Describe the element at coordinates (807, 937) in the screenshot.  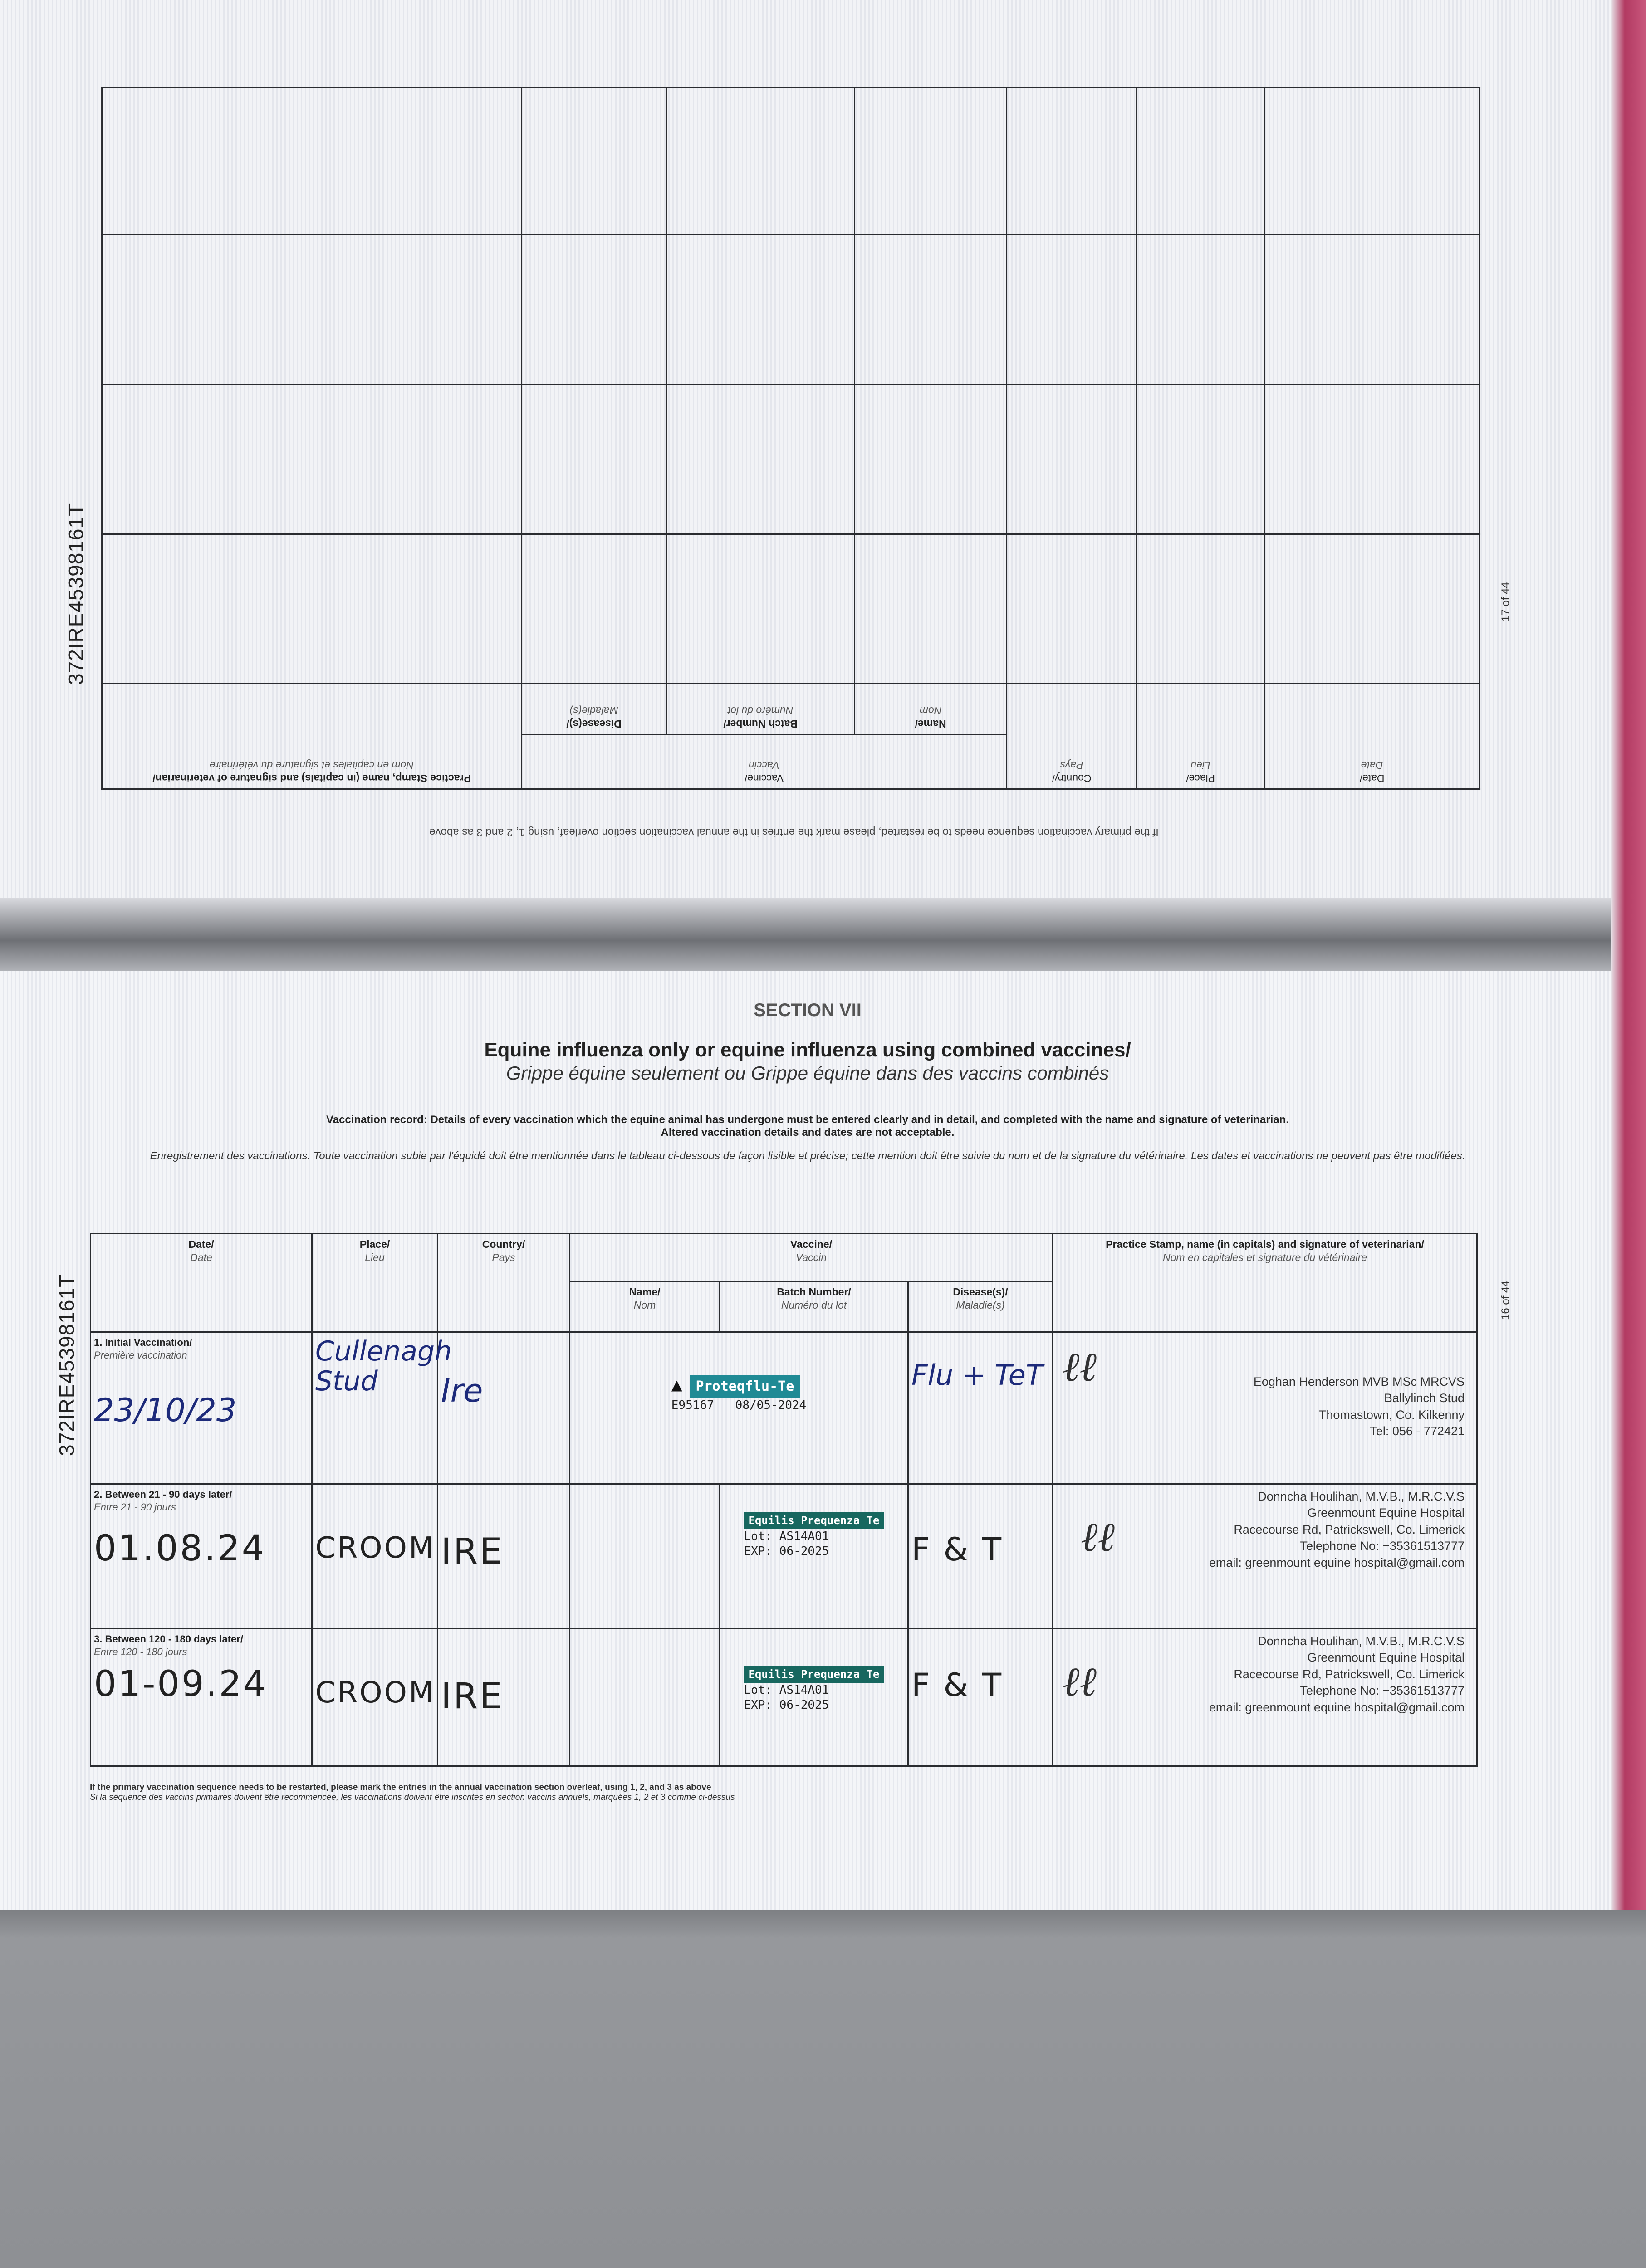
I see `book-gutter` at that location.